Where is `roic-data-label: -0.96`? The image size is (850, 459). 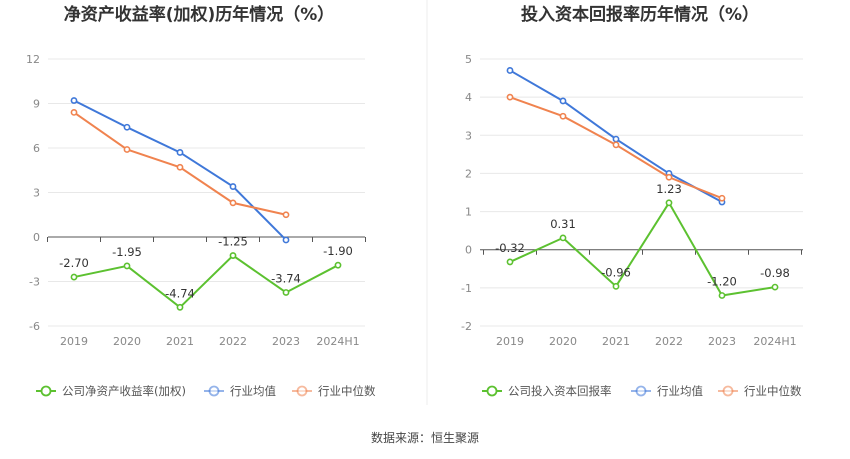
roic-data-label: -0.96 is located at coordinates (616, 272).